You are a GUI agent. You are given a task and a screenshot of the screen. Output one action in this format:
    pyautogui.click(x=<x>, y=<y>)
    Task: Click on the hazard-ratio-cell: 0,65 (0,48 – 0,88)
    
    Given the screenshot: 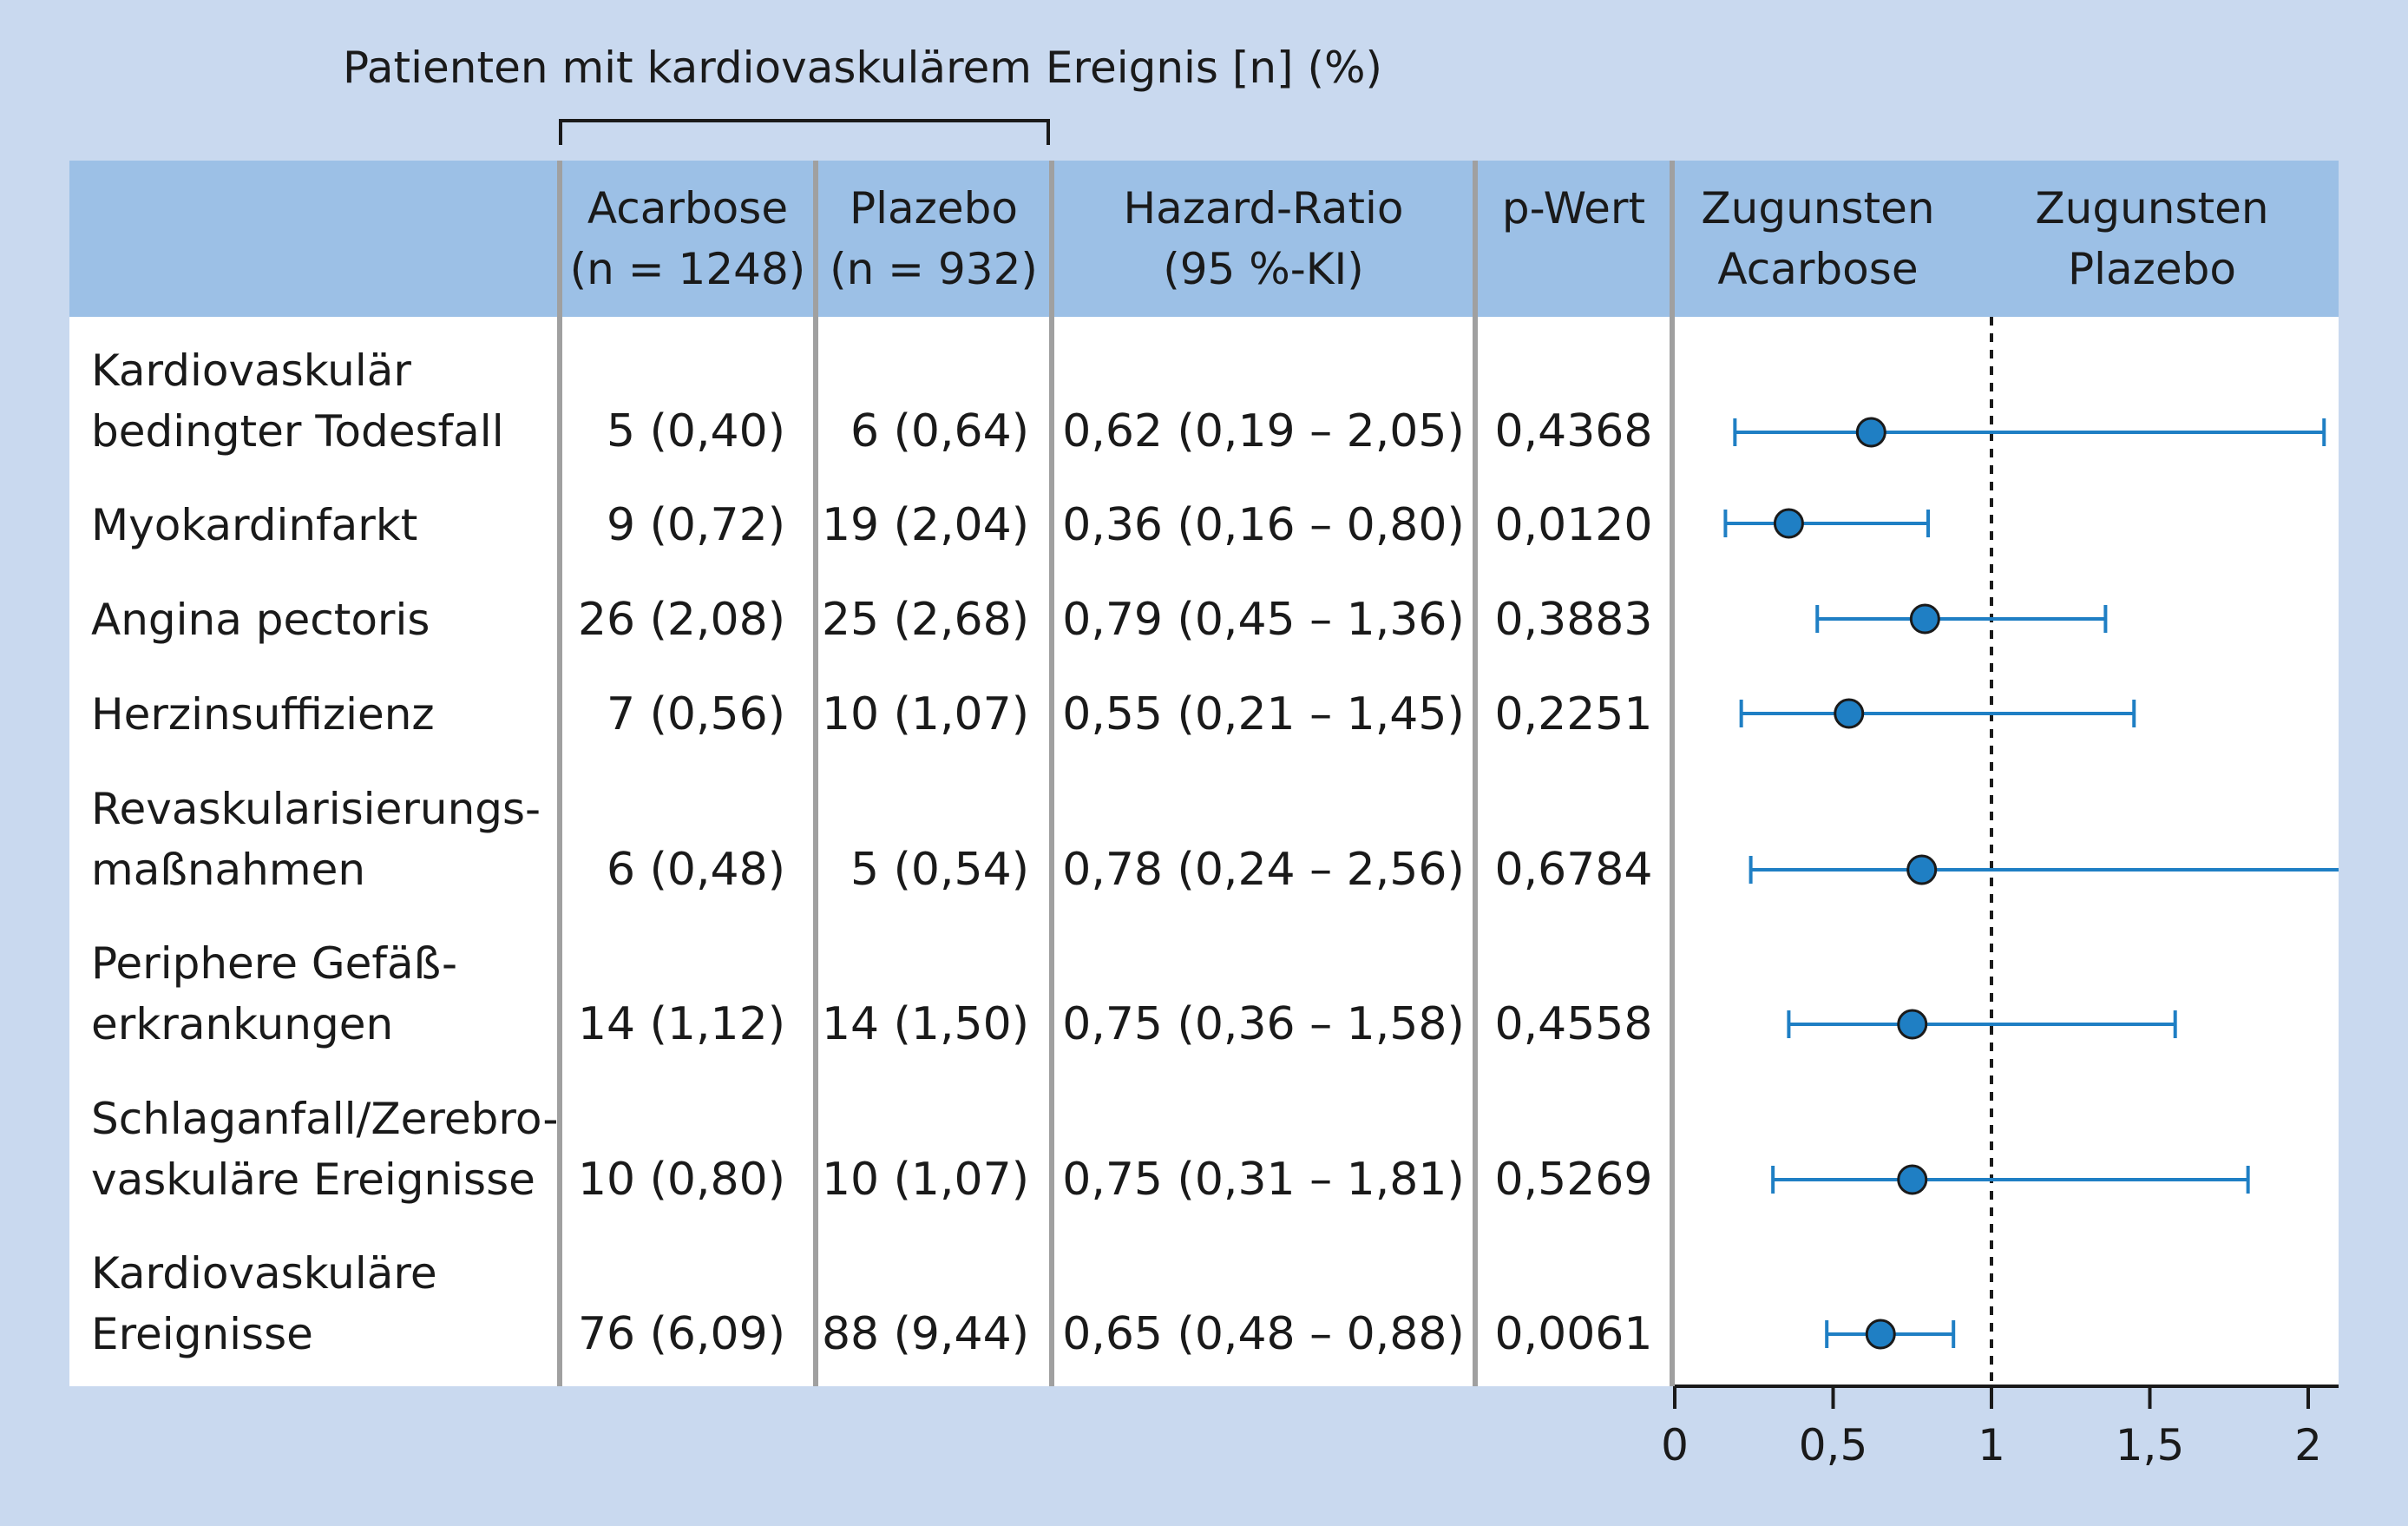 What is the action you would take?
    pyautogui.click(x=1263, y=1334)
    